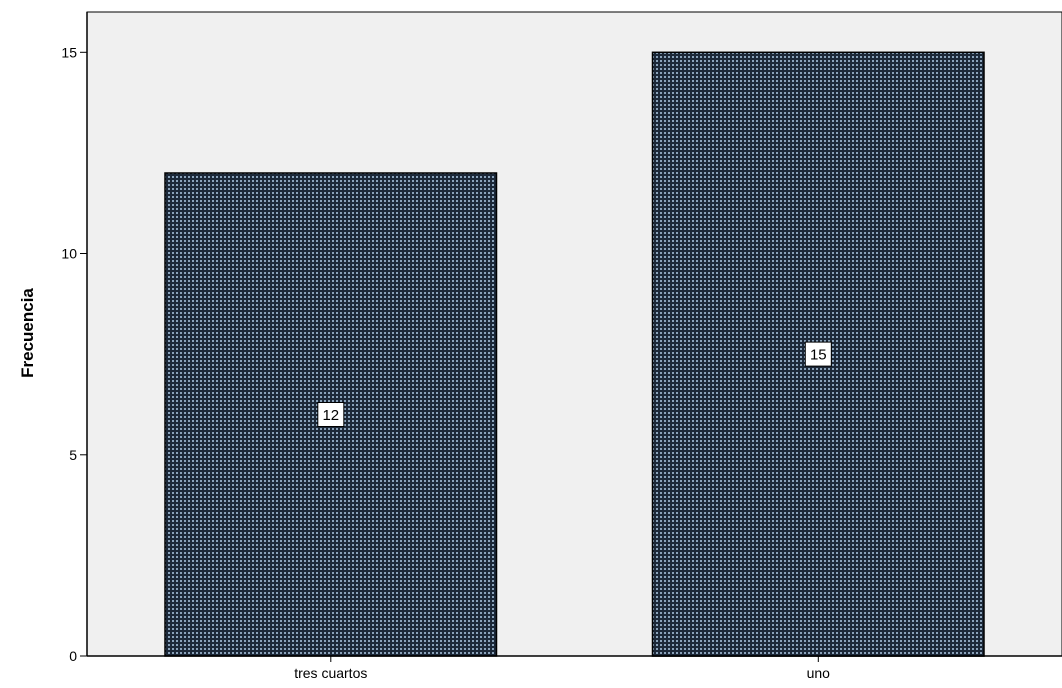 The height and width of the screenshot is (688, 1062). I want to click on y-axis-label: Frecuencia, so click(27, 333).